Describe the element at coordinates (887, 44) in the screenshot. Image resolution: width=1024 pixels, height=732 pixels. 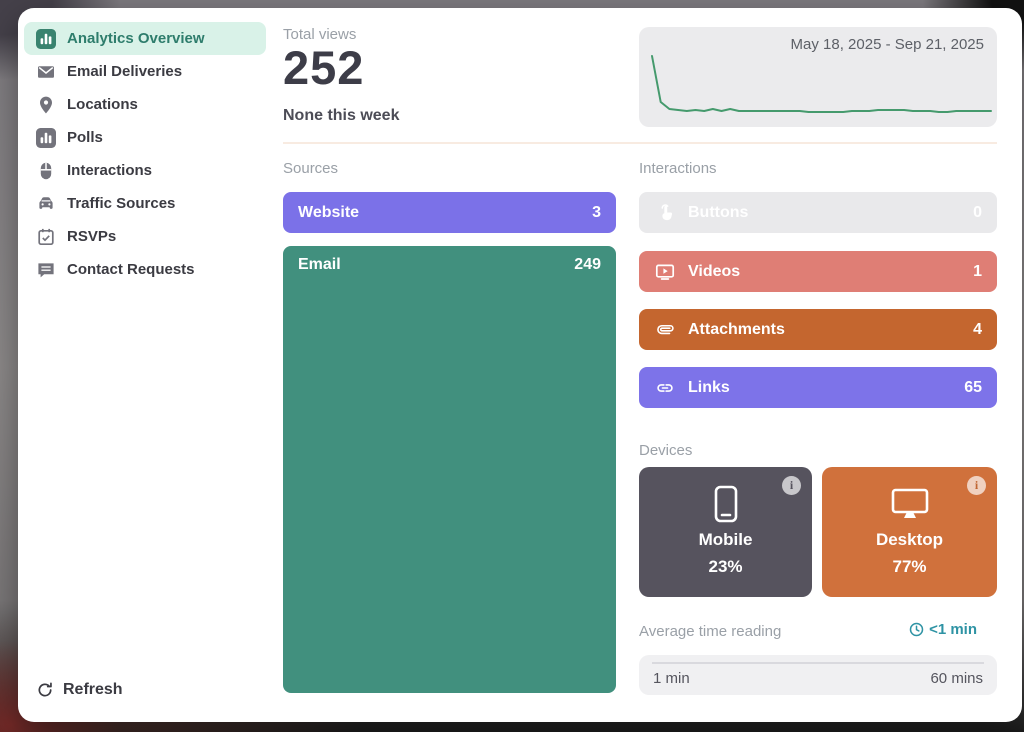
I see `date-range-label: May 18, 2025 - Sep 21, 2025` at that location.